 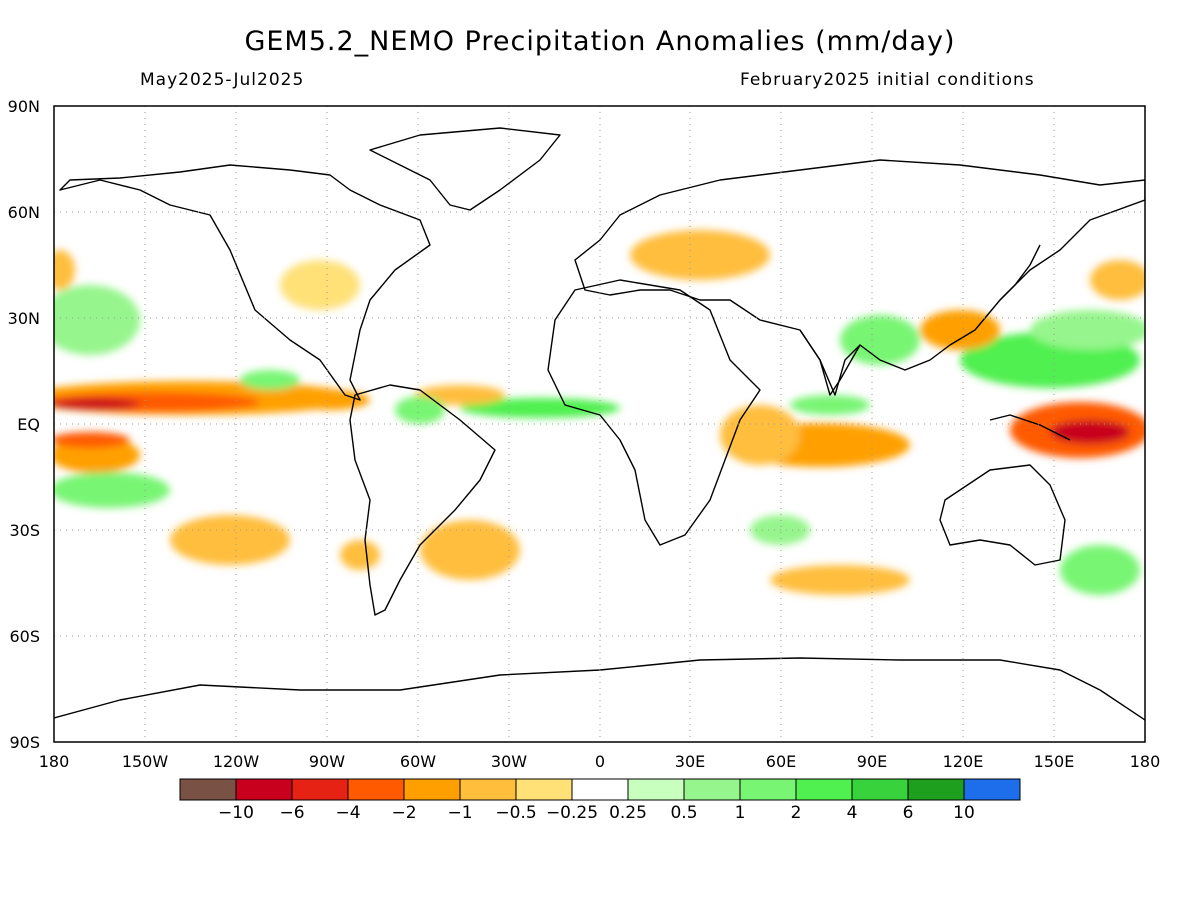 What do you see at coordinates (24, 106) in the screenshot?
I see `lat-label: 90N` at bounding box center [24, 106].